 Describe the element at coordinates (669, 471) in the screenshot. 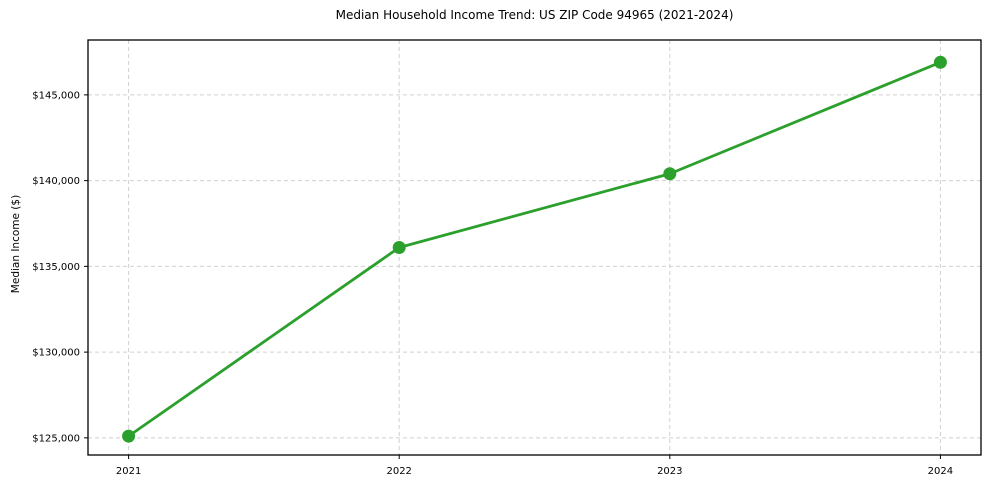

I see `x-tick-label: 2023` at that location.